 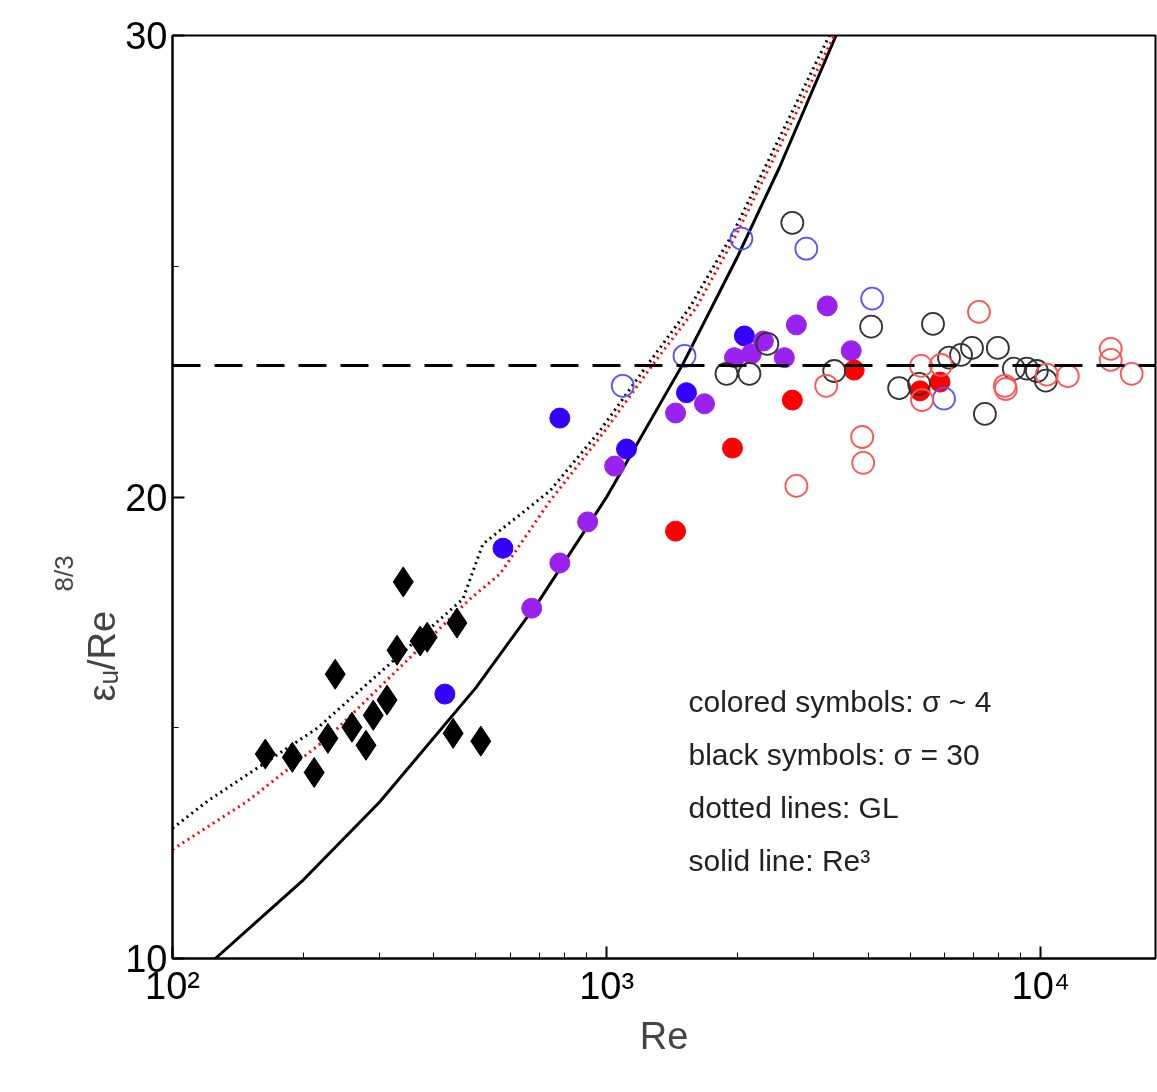 I want to click on y-tick-label: 30, so click(x=146, y=36).